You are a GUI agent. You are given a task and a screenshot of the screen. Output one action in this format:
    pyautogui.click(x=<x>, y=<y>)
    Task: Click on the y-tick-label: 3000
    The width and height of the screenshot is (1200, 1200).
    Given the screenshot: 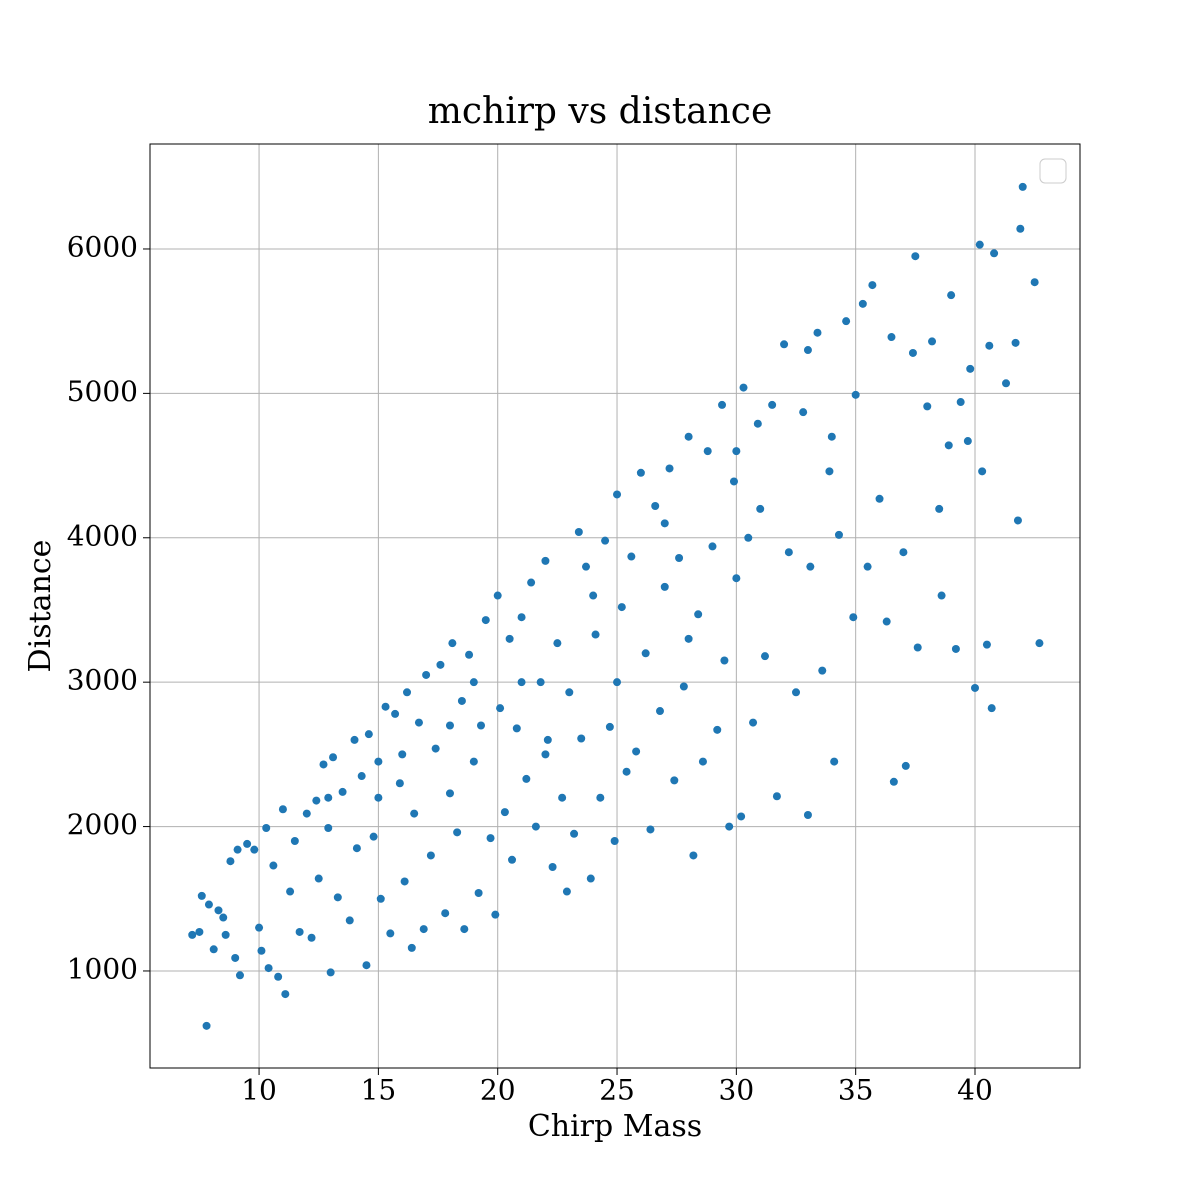 What is the action you would take?
    pyautogui.click(x=102, y=680)
    